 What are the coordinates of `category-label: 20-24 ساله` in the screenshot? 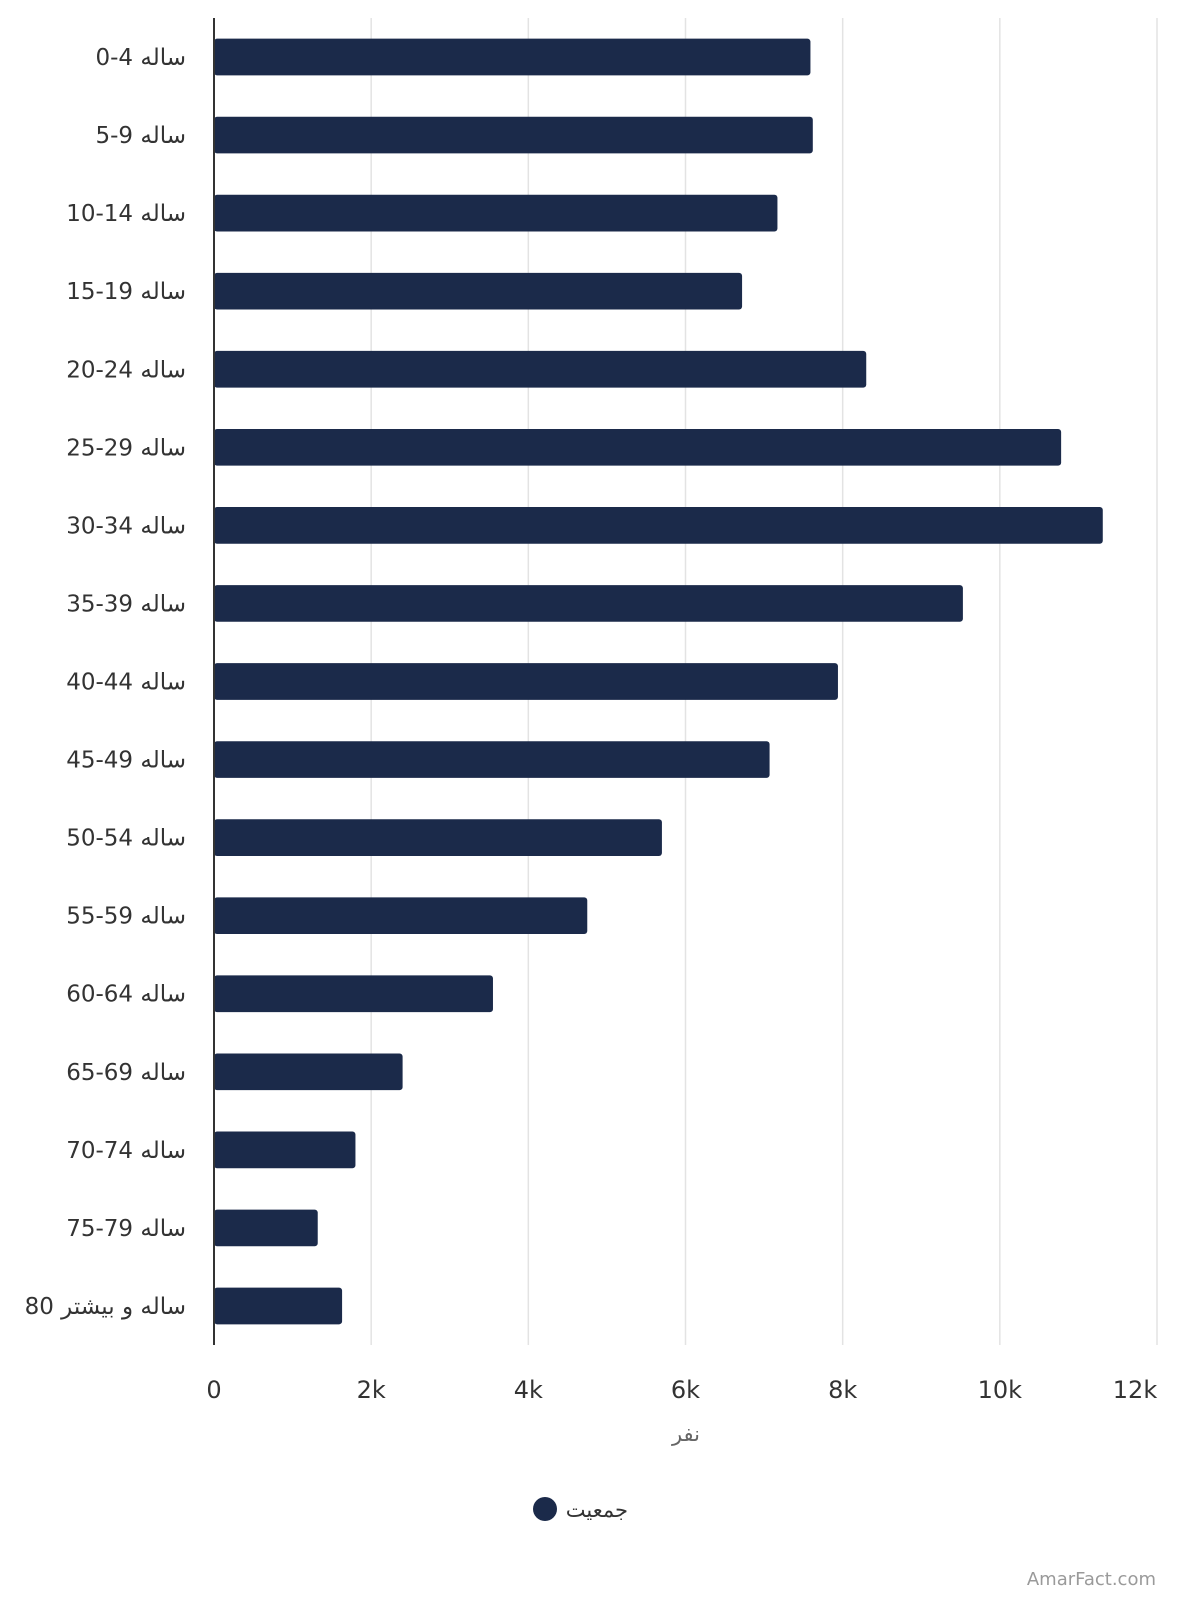 It's located at (126, 370).